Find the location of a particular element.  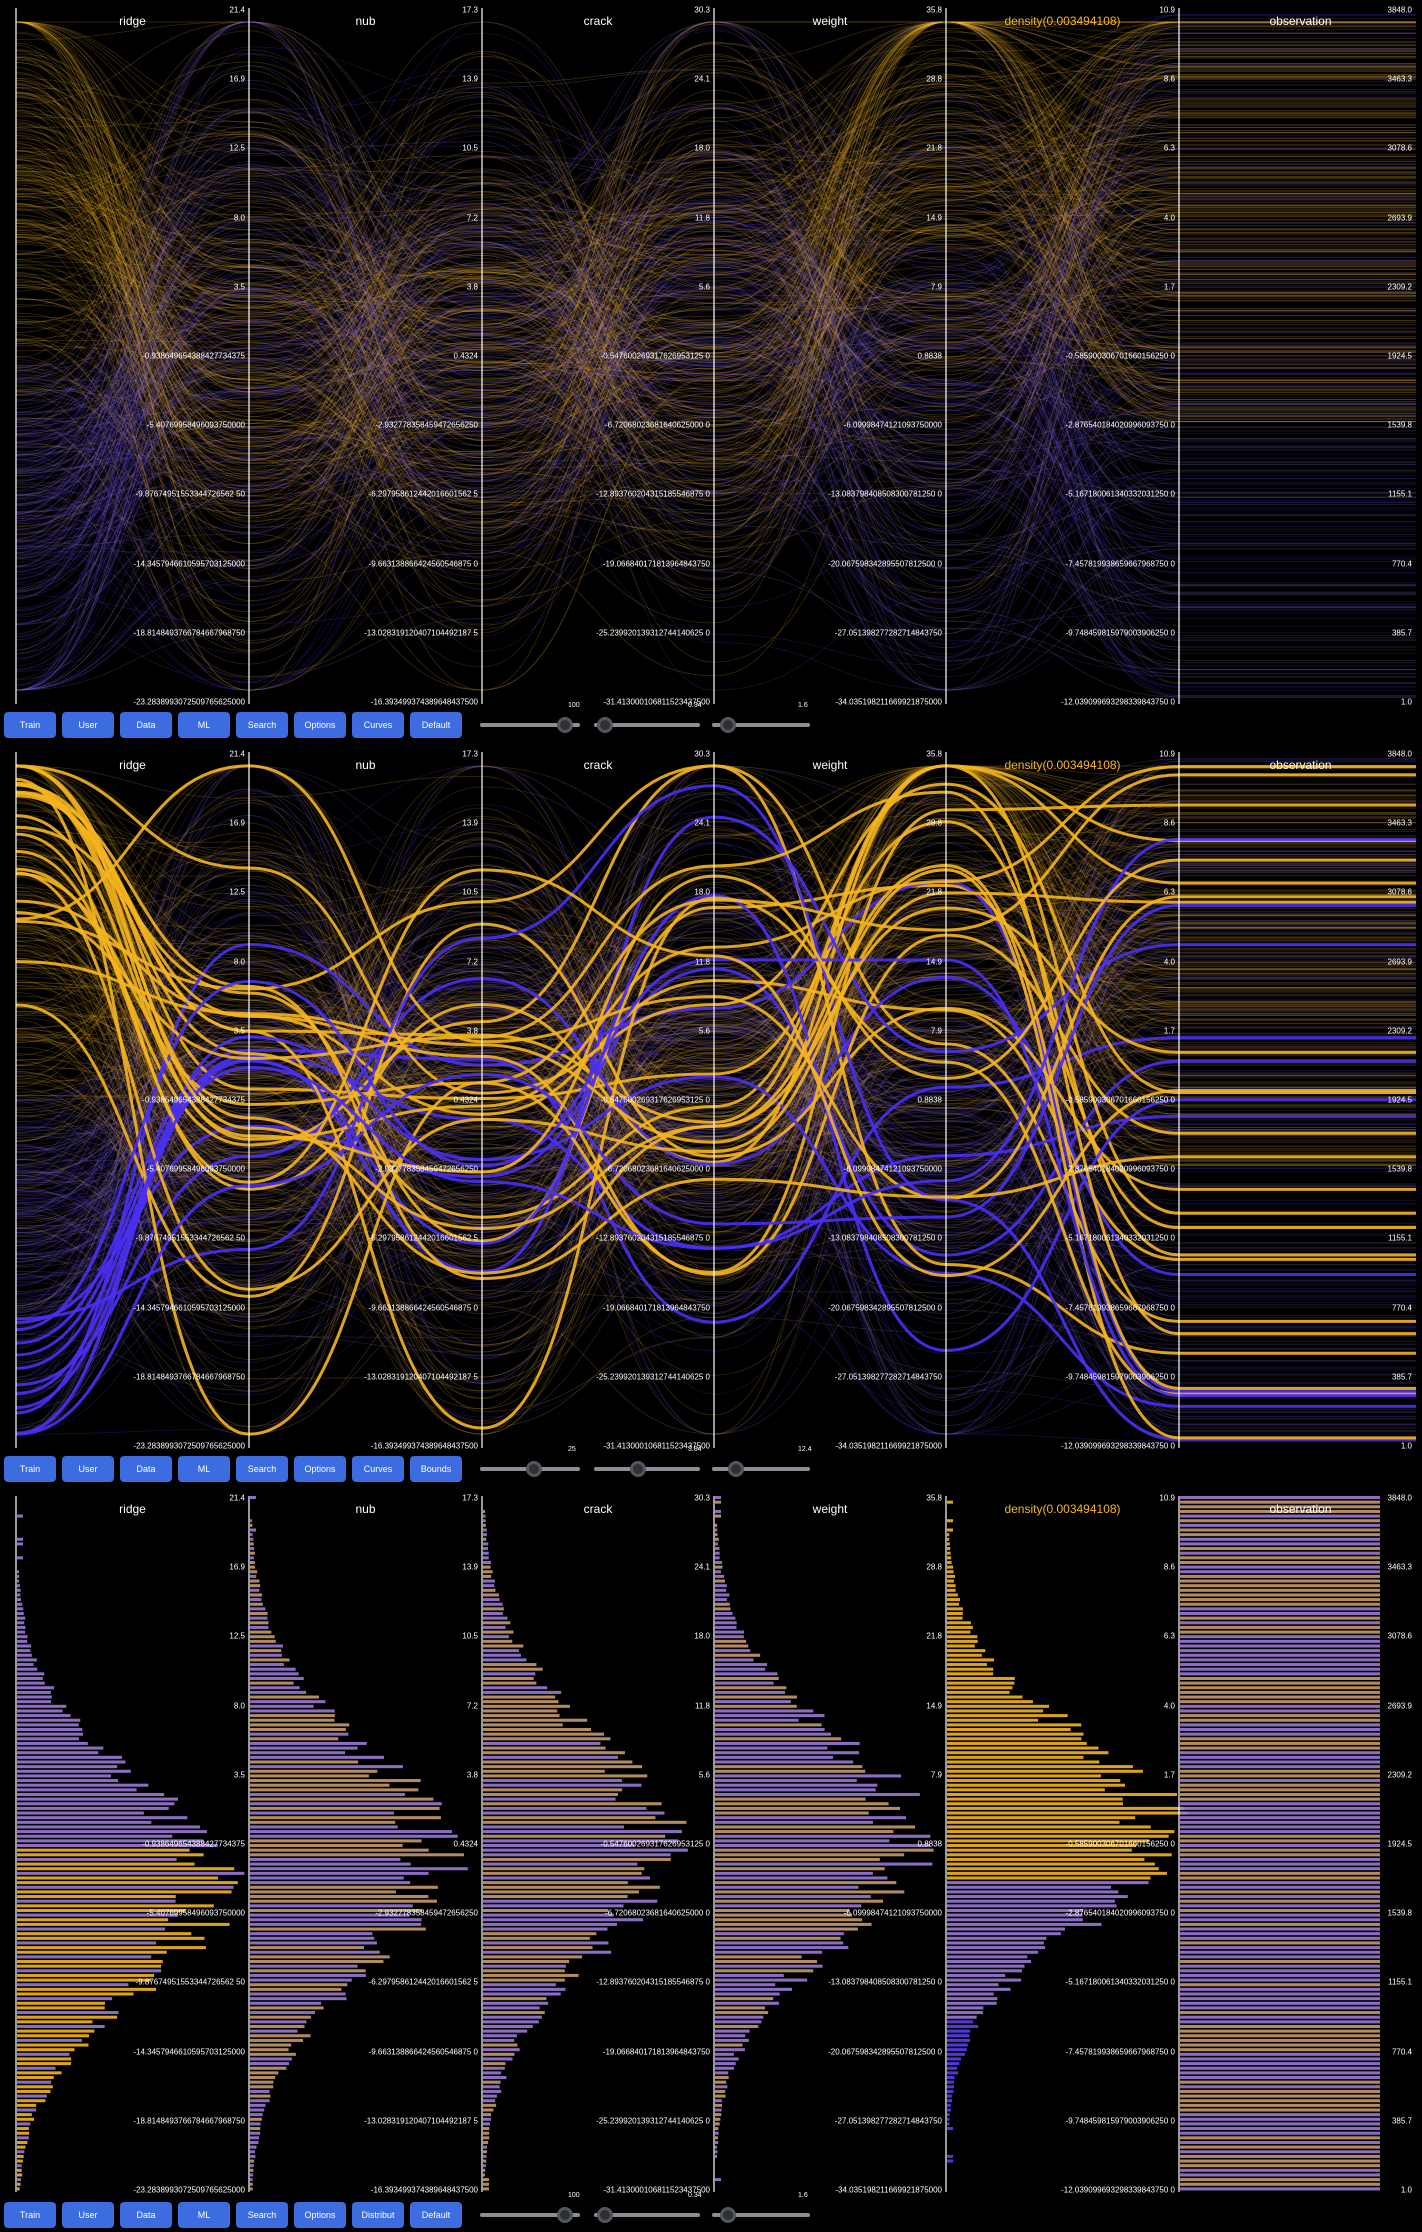

highlighted-curve is located at coordinates (715, 929).